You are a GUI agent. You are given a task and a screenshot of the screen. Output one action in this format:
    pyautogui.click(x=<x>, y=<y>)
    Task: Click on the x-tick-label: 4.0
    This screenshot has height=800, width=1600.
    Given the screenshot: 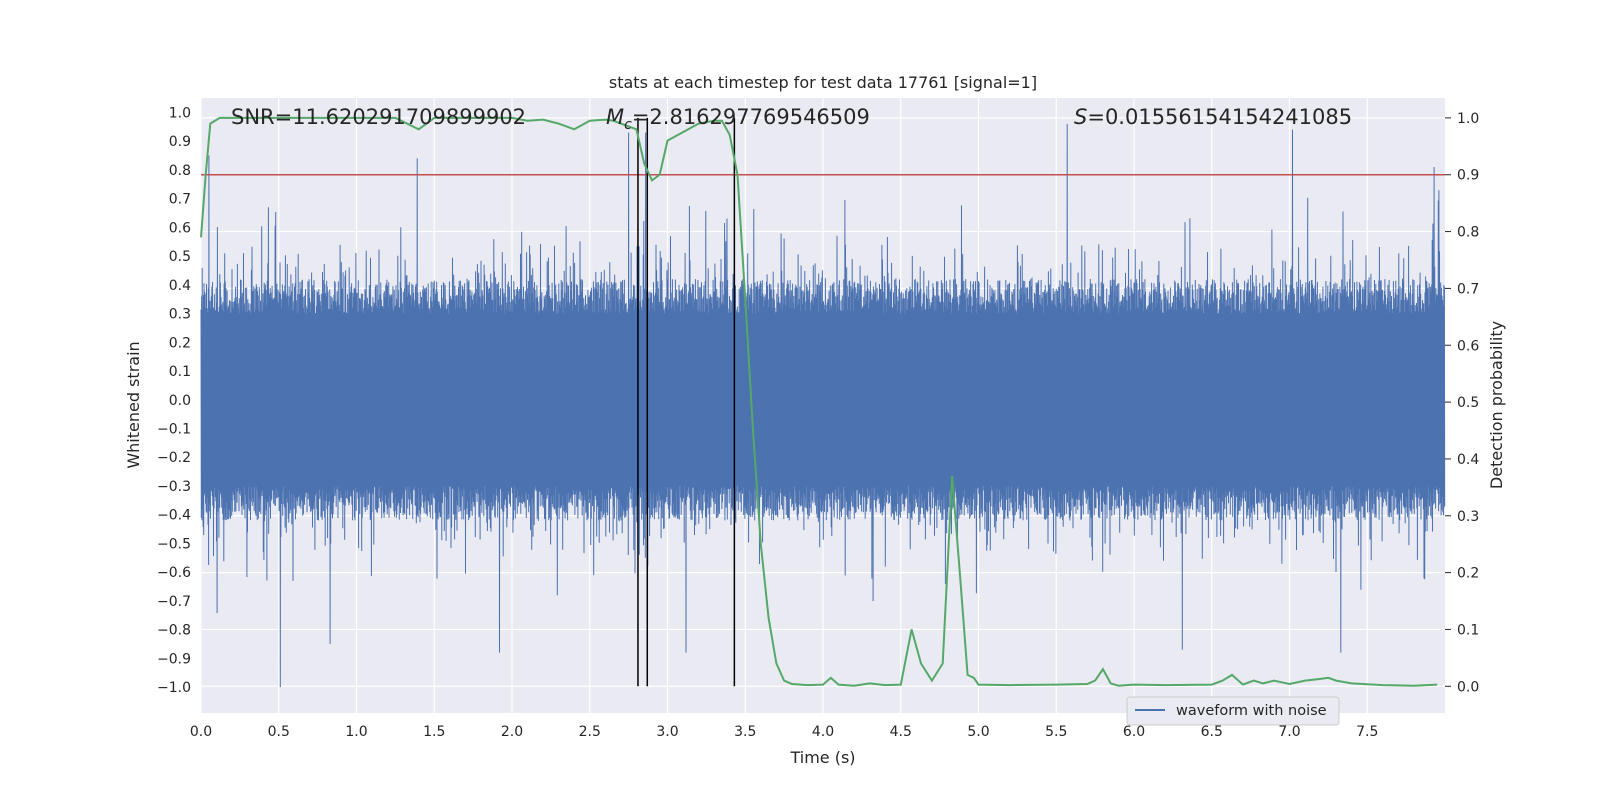 What is the action you would take?
    pyautogui.click(x=823, y=732)
    